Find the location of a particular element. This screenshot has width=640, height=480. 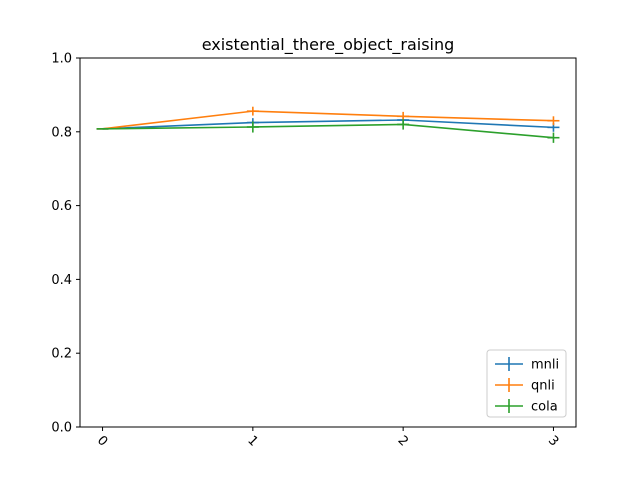

legend-item-mnli: mnli is located at coordinates (527, 365).